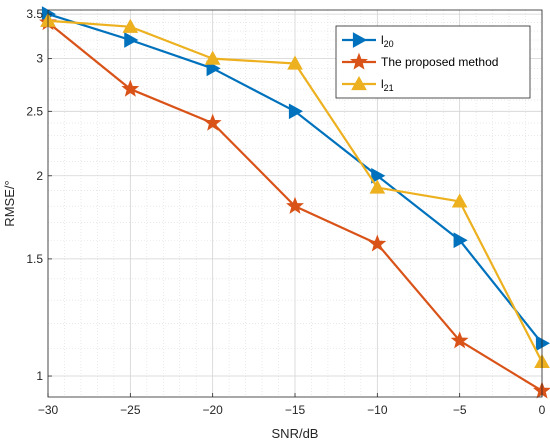 The height and width of the screenshot is (445, 550). What do you see at coordinates (39, 195) in the screenshot?
I see `y-axis-ticks: 1 1.5 2 2.5 3 3.5` at bounding box center [39, 195].